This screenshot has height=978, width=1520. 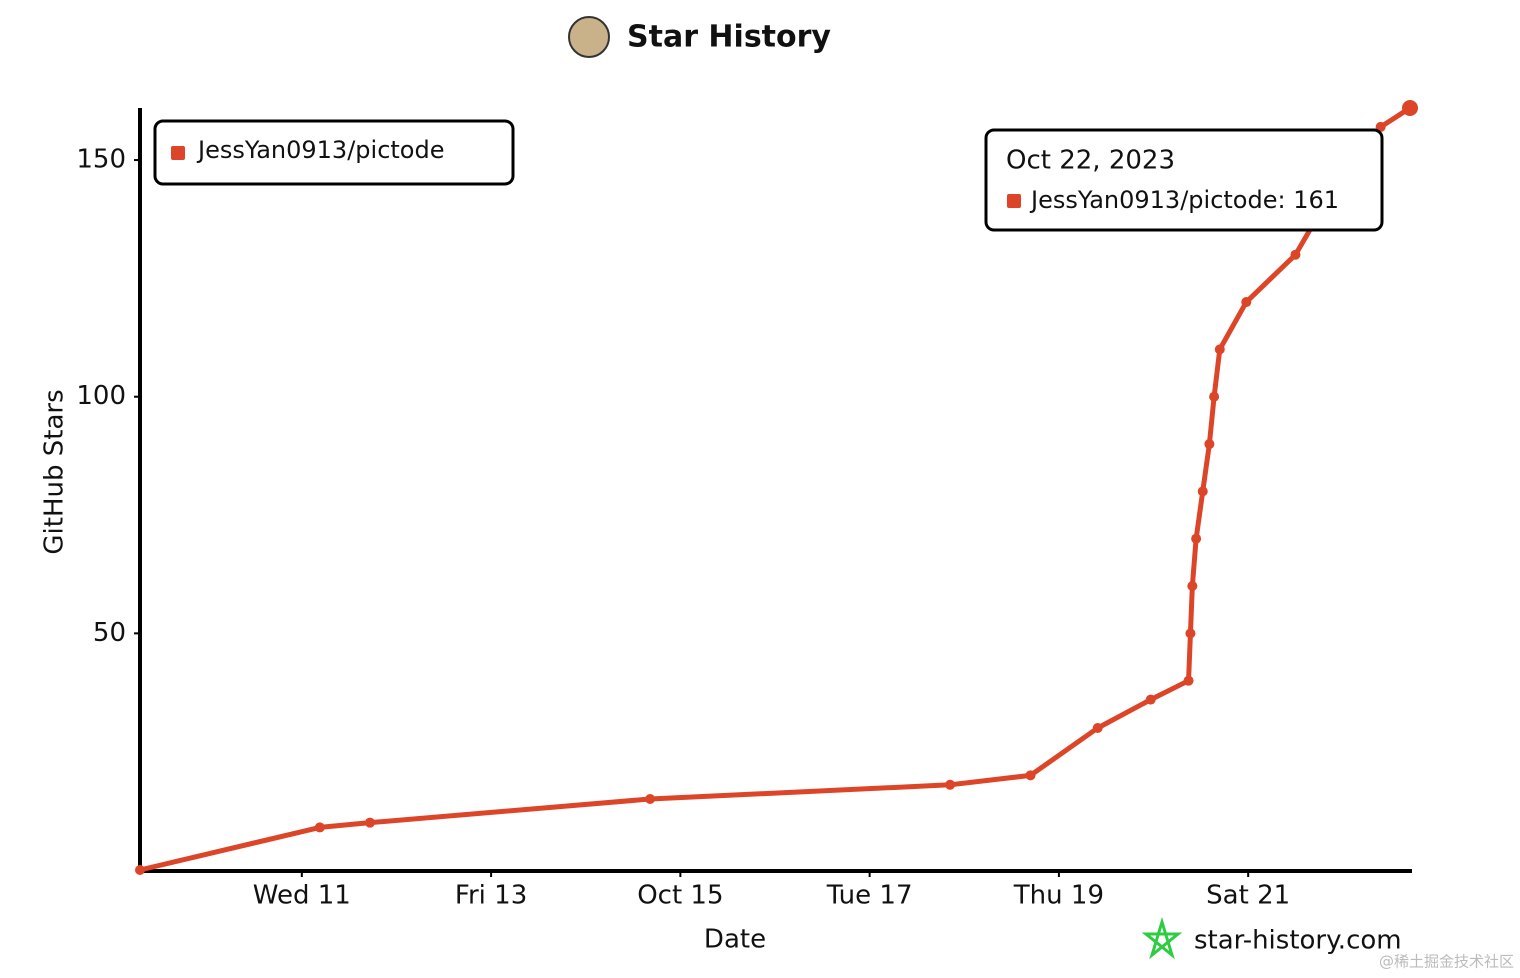 What do you see at coordinates (1014, 201) in the screenshot?
I see `tooltip-swatch` at bounding box center [1014, 201].